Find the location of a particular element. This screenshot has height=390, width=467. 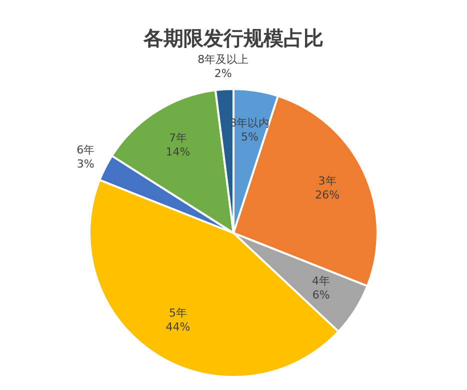

data-label: 26% is located at coordinates (327, 195).